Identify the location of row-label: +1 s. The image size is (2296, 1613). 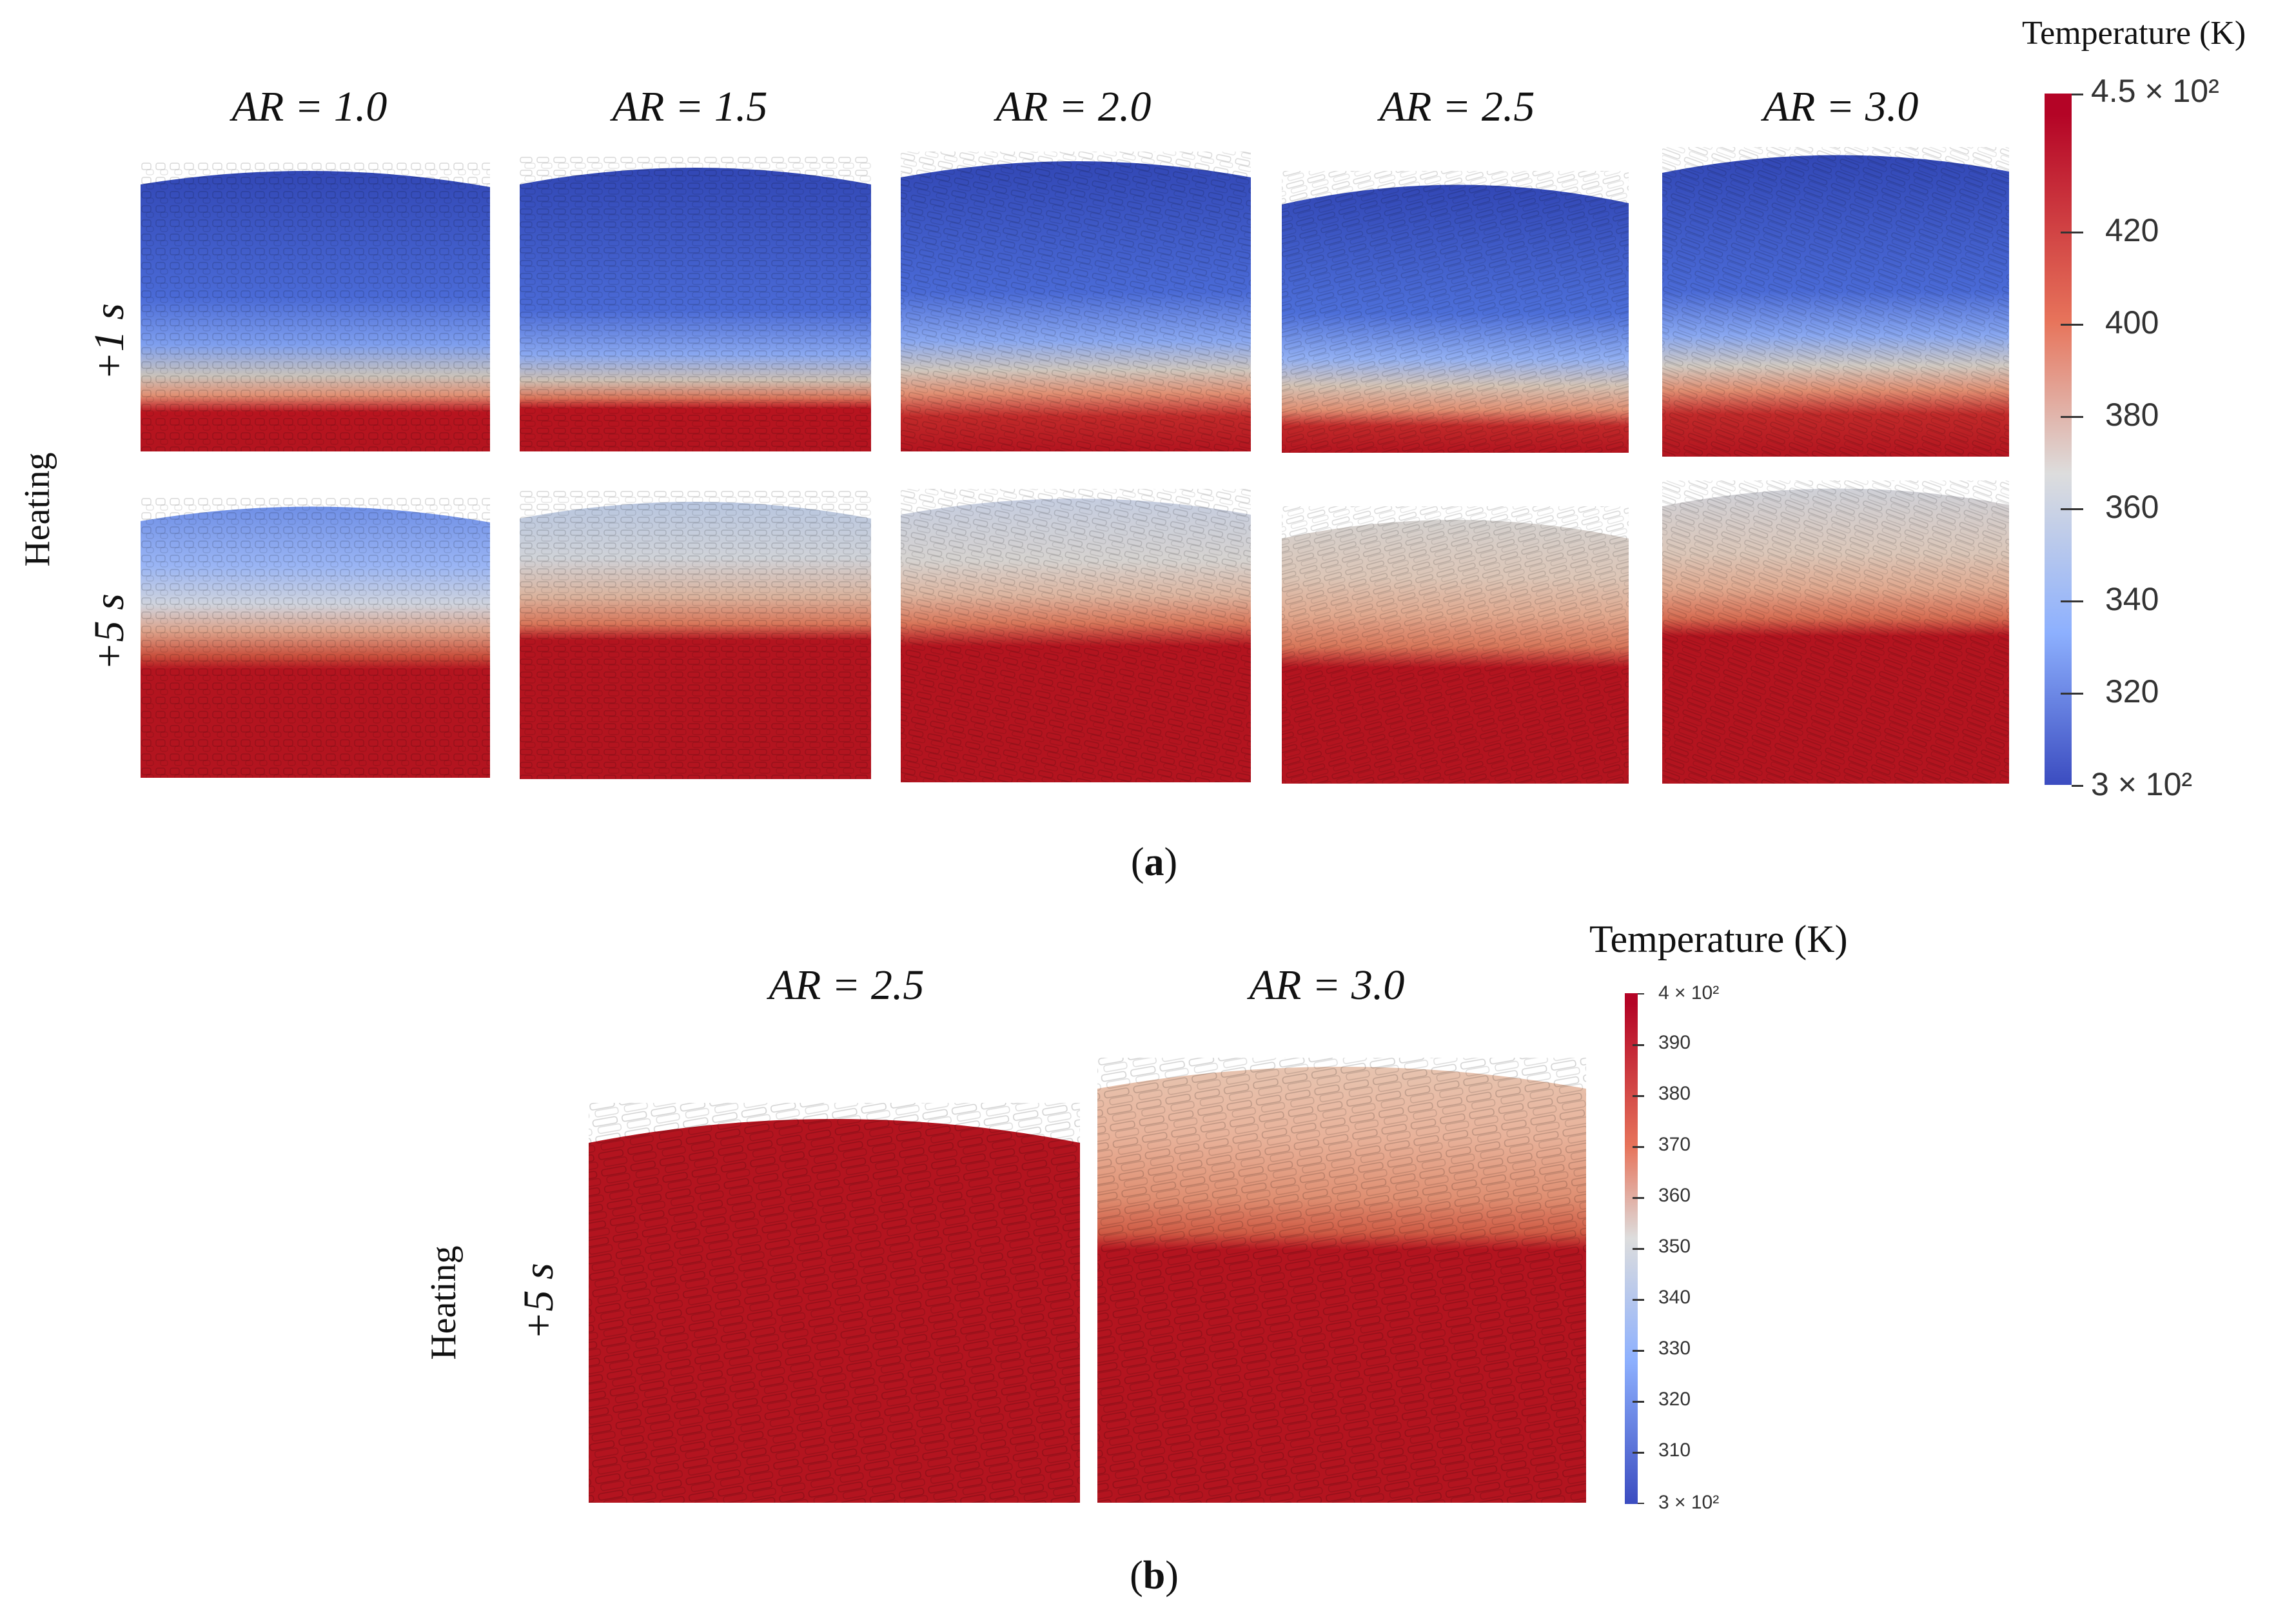
(109, 342).